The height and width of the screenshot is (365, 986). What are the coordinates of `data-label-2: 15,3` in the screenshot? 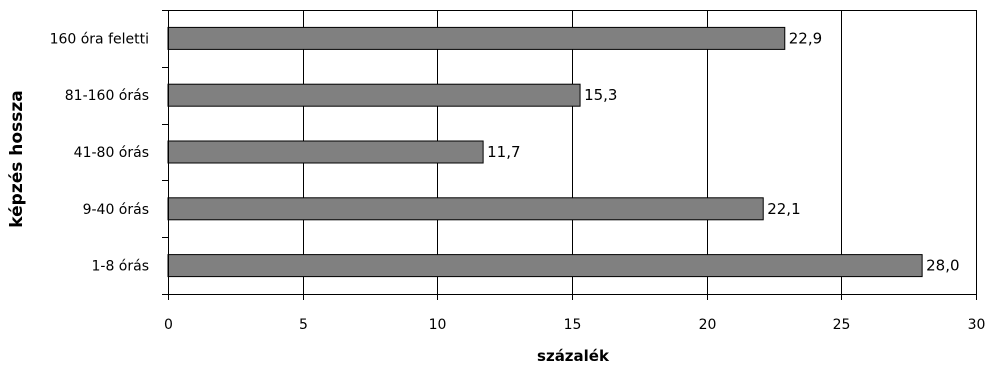 It's located at (600, 95).